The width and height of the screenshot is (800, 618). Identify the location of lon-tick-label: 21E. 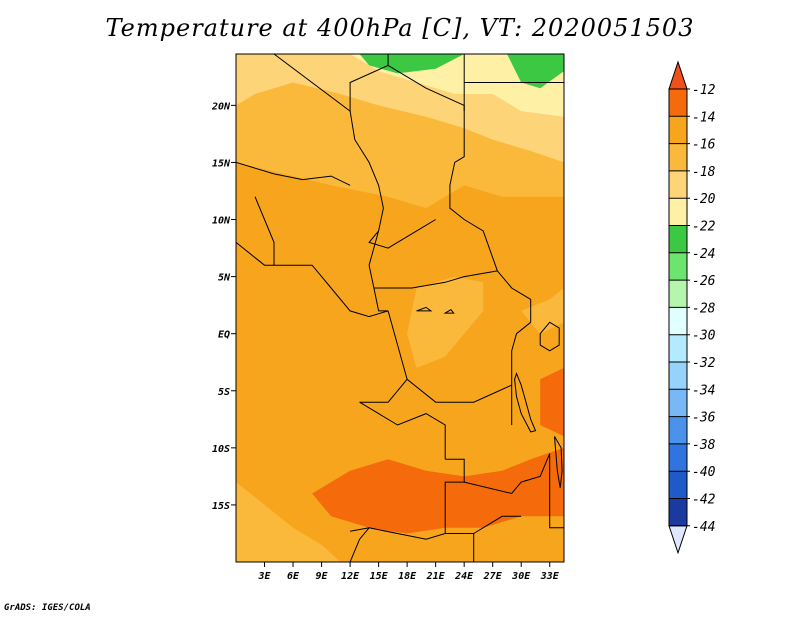
(436, 576).